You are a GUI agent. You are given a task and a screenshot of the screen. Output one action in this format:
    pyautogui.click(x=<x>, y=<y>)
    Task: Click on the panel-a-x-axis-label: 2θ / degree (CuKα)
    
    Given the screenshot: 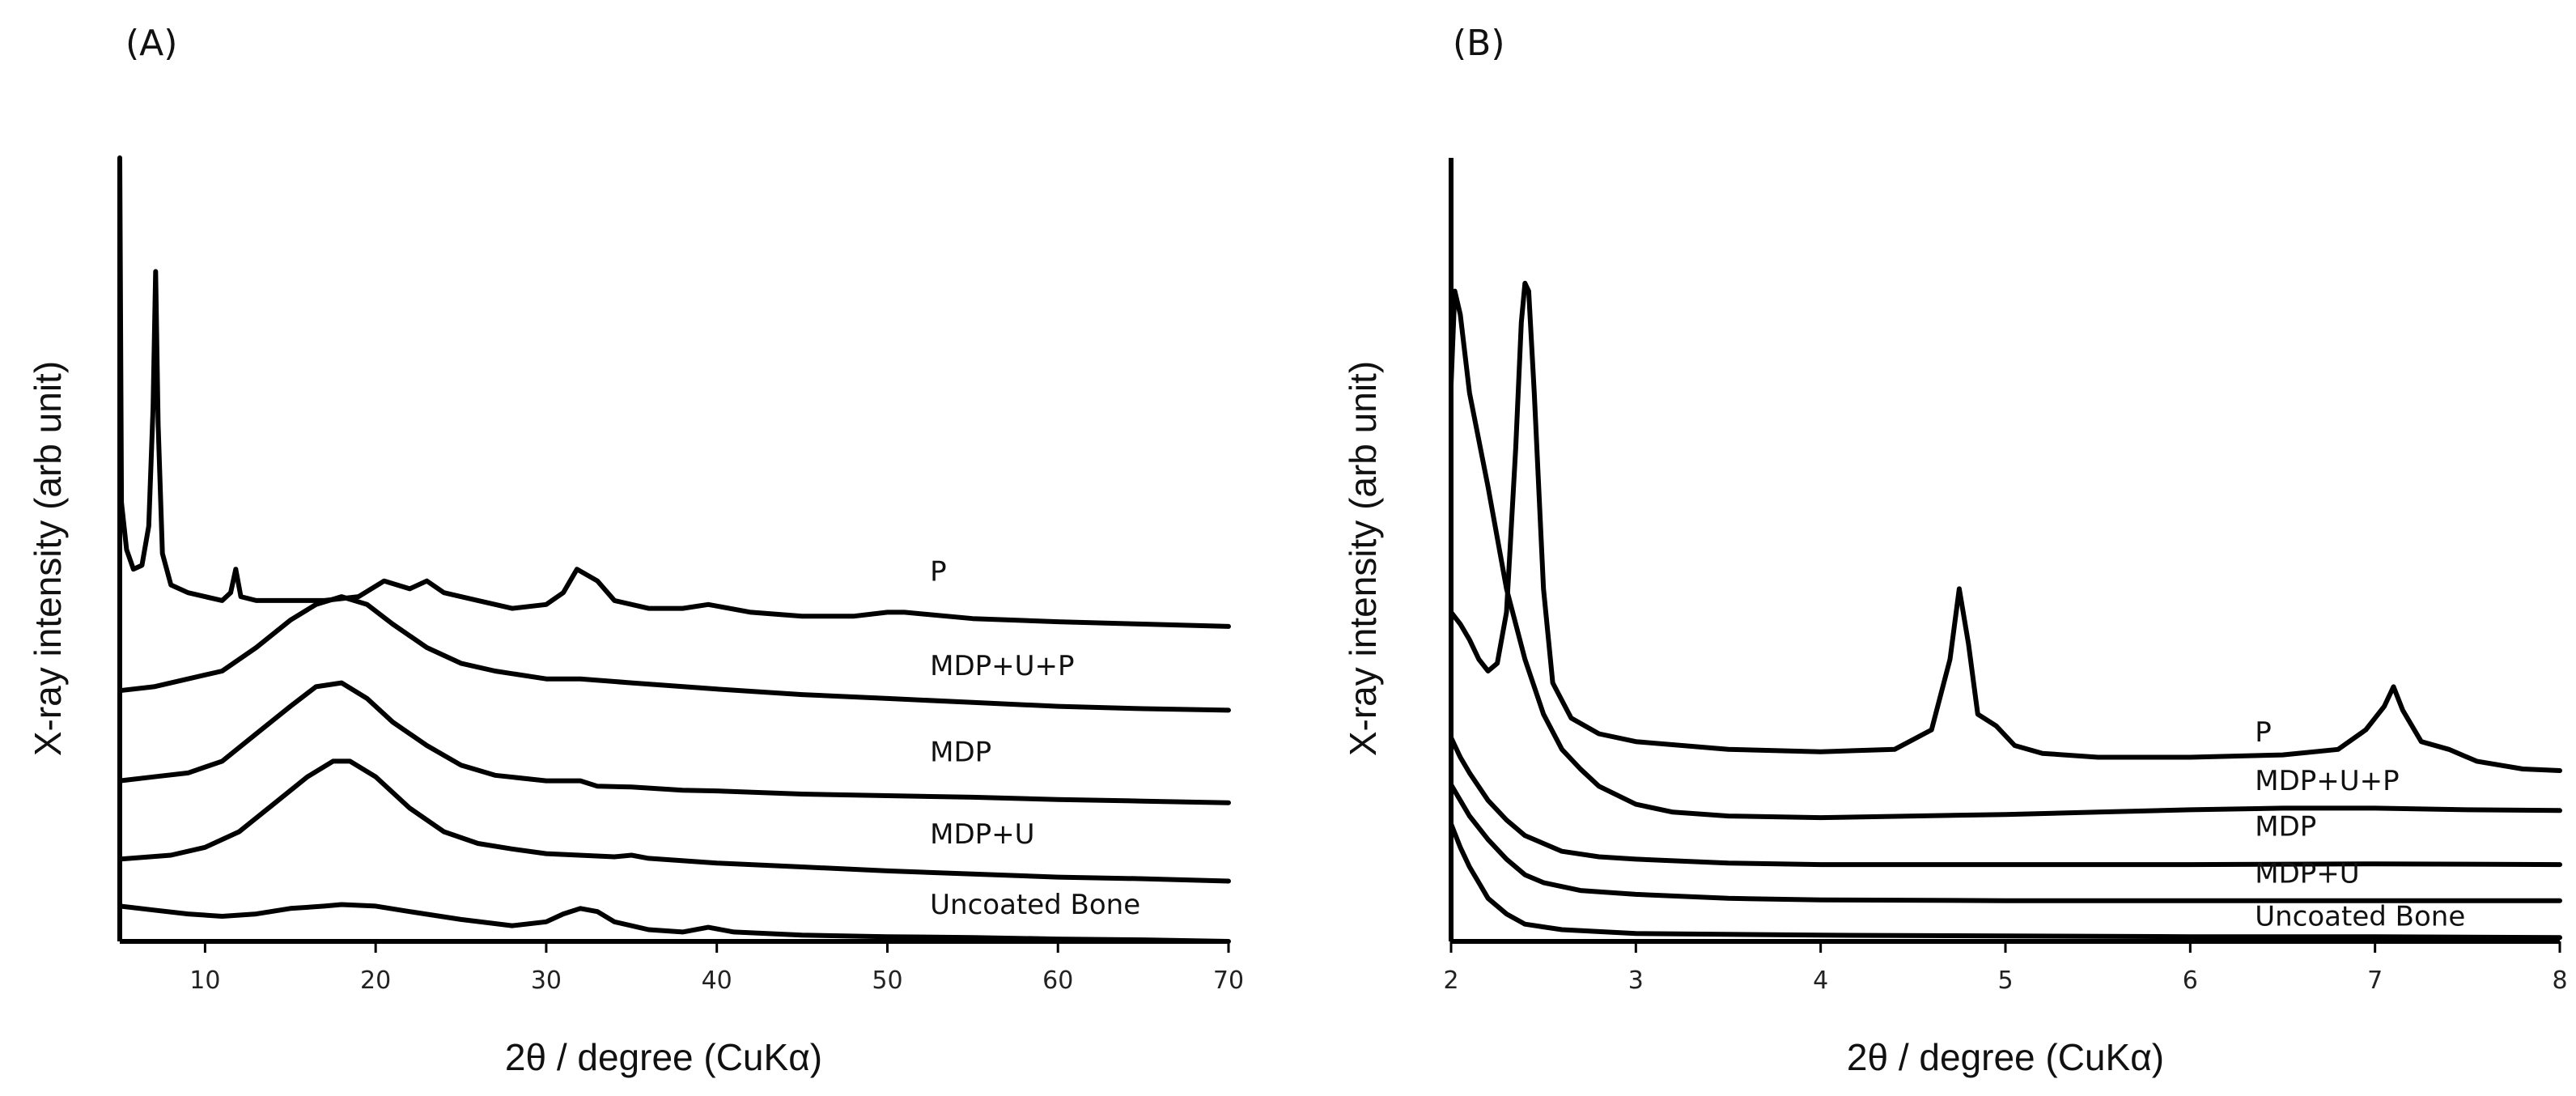 What is the action you would take?
    pyautogui.click(x=663, y=1057)
    